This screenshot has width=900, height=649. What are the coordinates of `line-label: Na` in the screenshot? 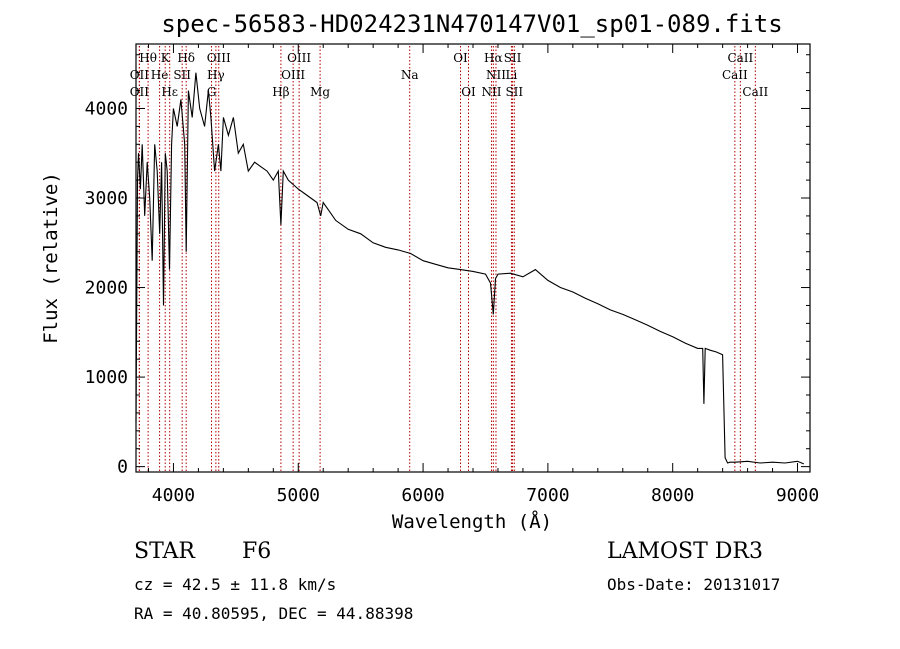 It's located at (410, 75).